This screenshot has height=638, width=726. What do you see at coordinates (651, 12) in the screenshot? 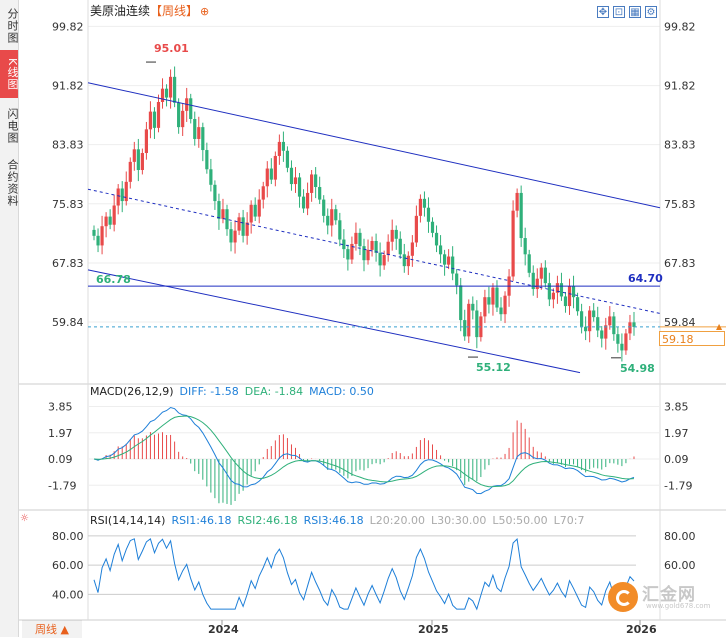
I see `settings-icon: ⚙` at bounding box center [651, 12].